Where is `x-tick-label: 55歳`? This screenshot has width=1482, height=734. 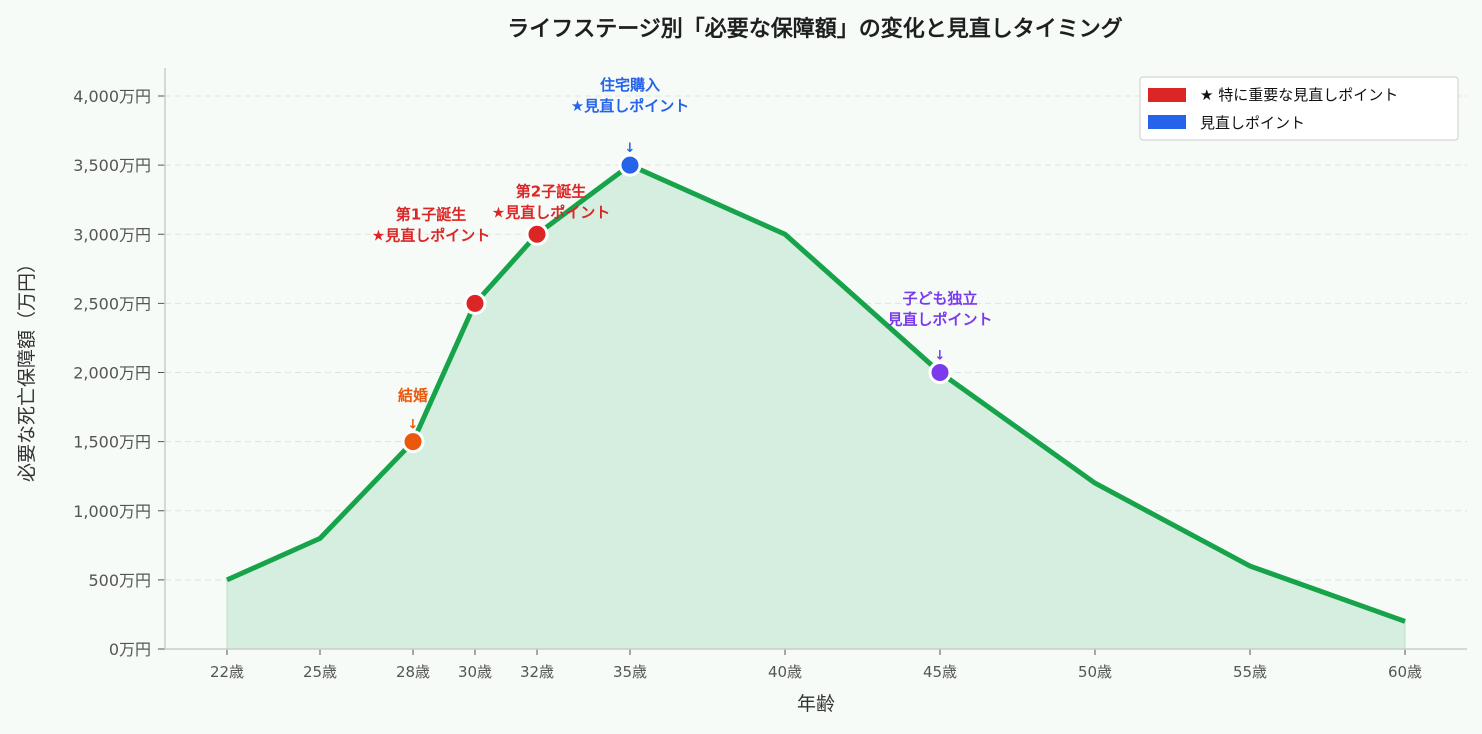
x-tick-label: 55歳 is located at coordinates (1250, 672).